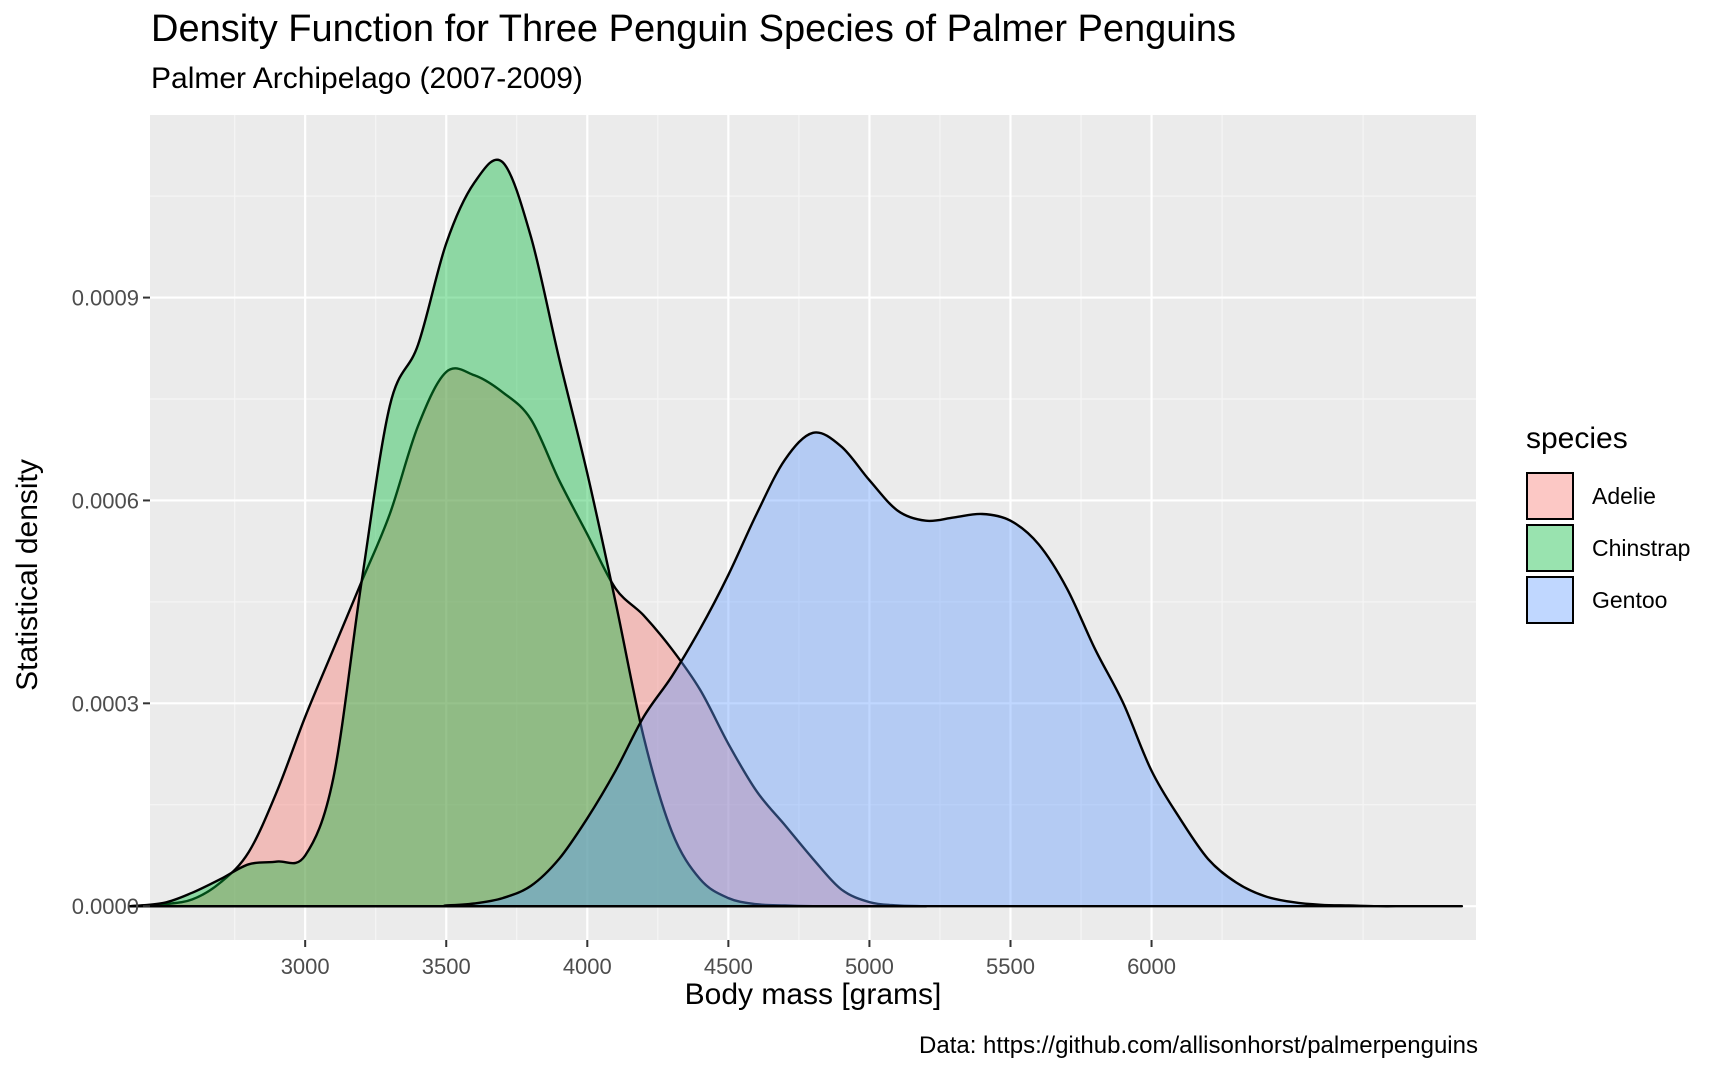 Image resolution: width=1728 pixels, height=1067 pixels. I want to click on y-tick-label: 0.0000, so click(105, 906).